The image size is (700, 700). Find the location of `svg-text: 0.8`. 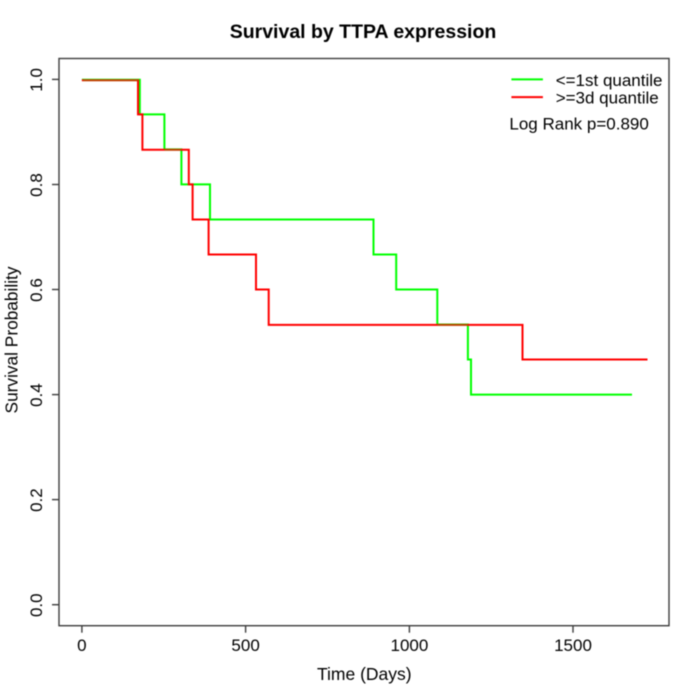

svg-text: 0.8 is located at coordinates (36, 185).